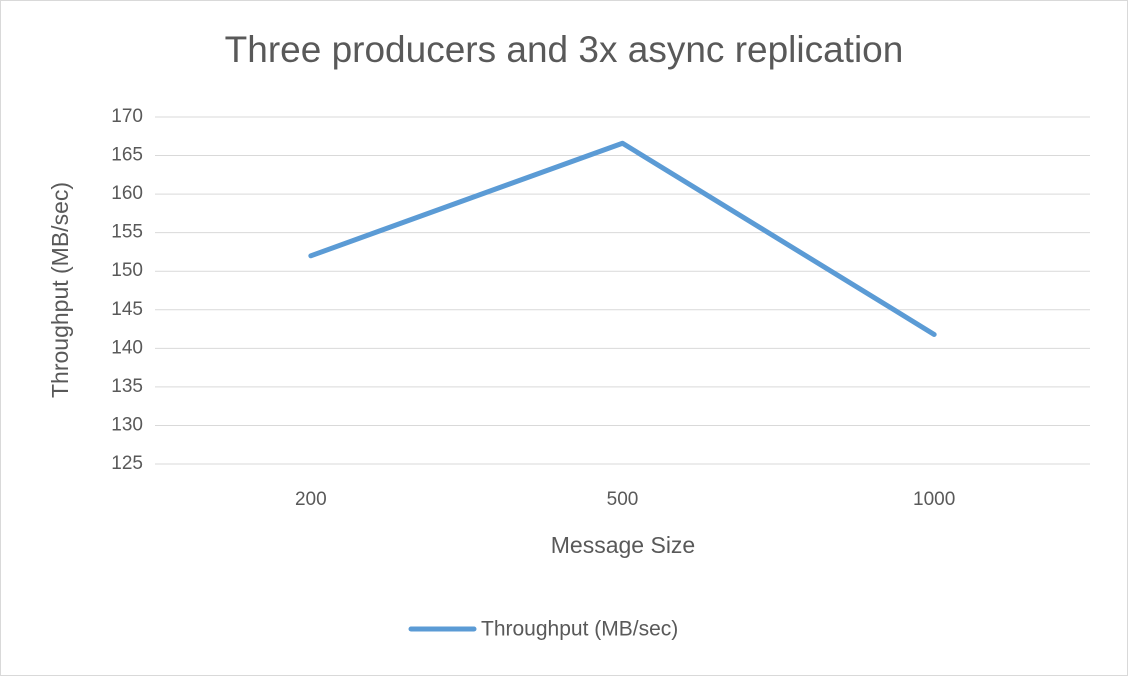  Describe the element at coordinates (311, 499) in the screenshot. I see `x-tick-label: 200` at that location.